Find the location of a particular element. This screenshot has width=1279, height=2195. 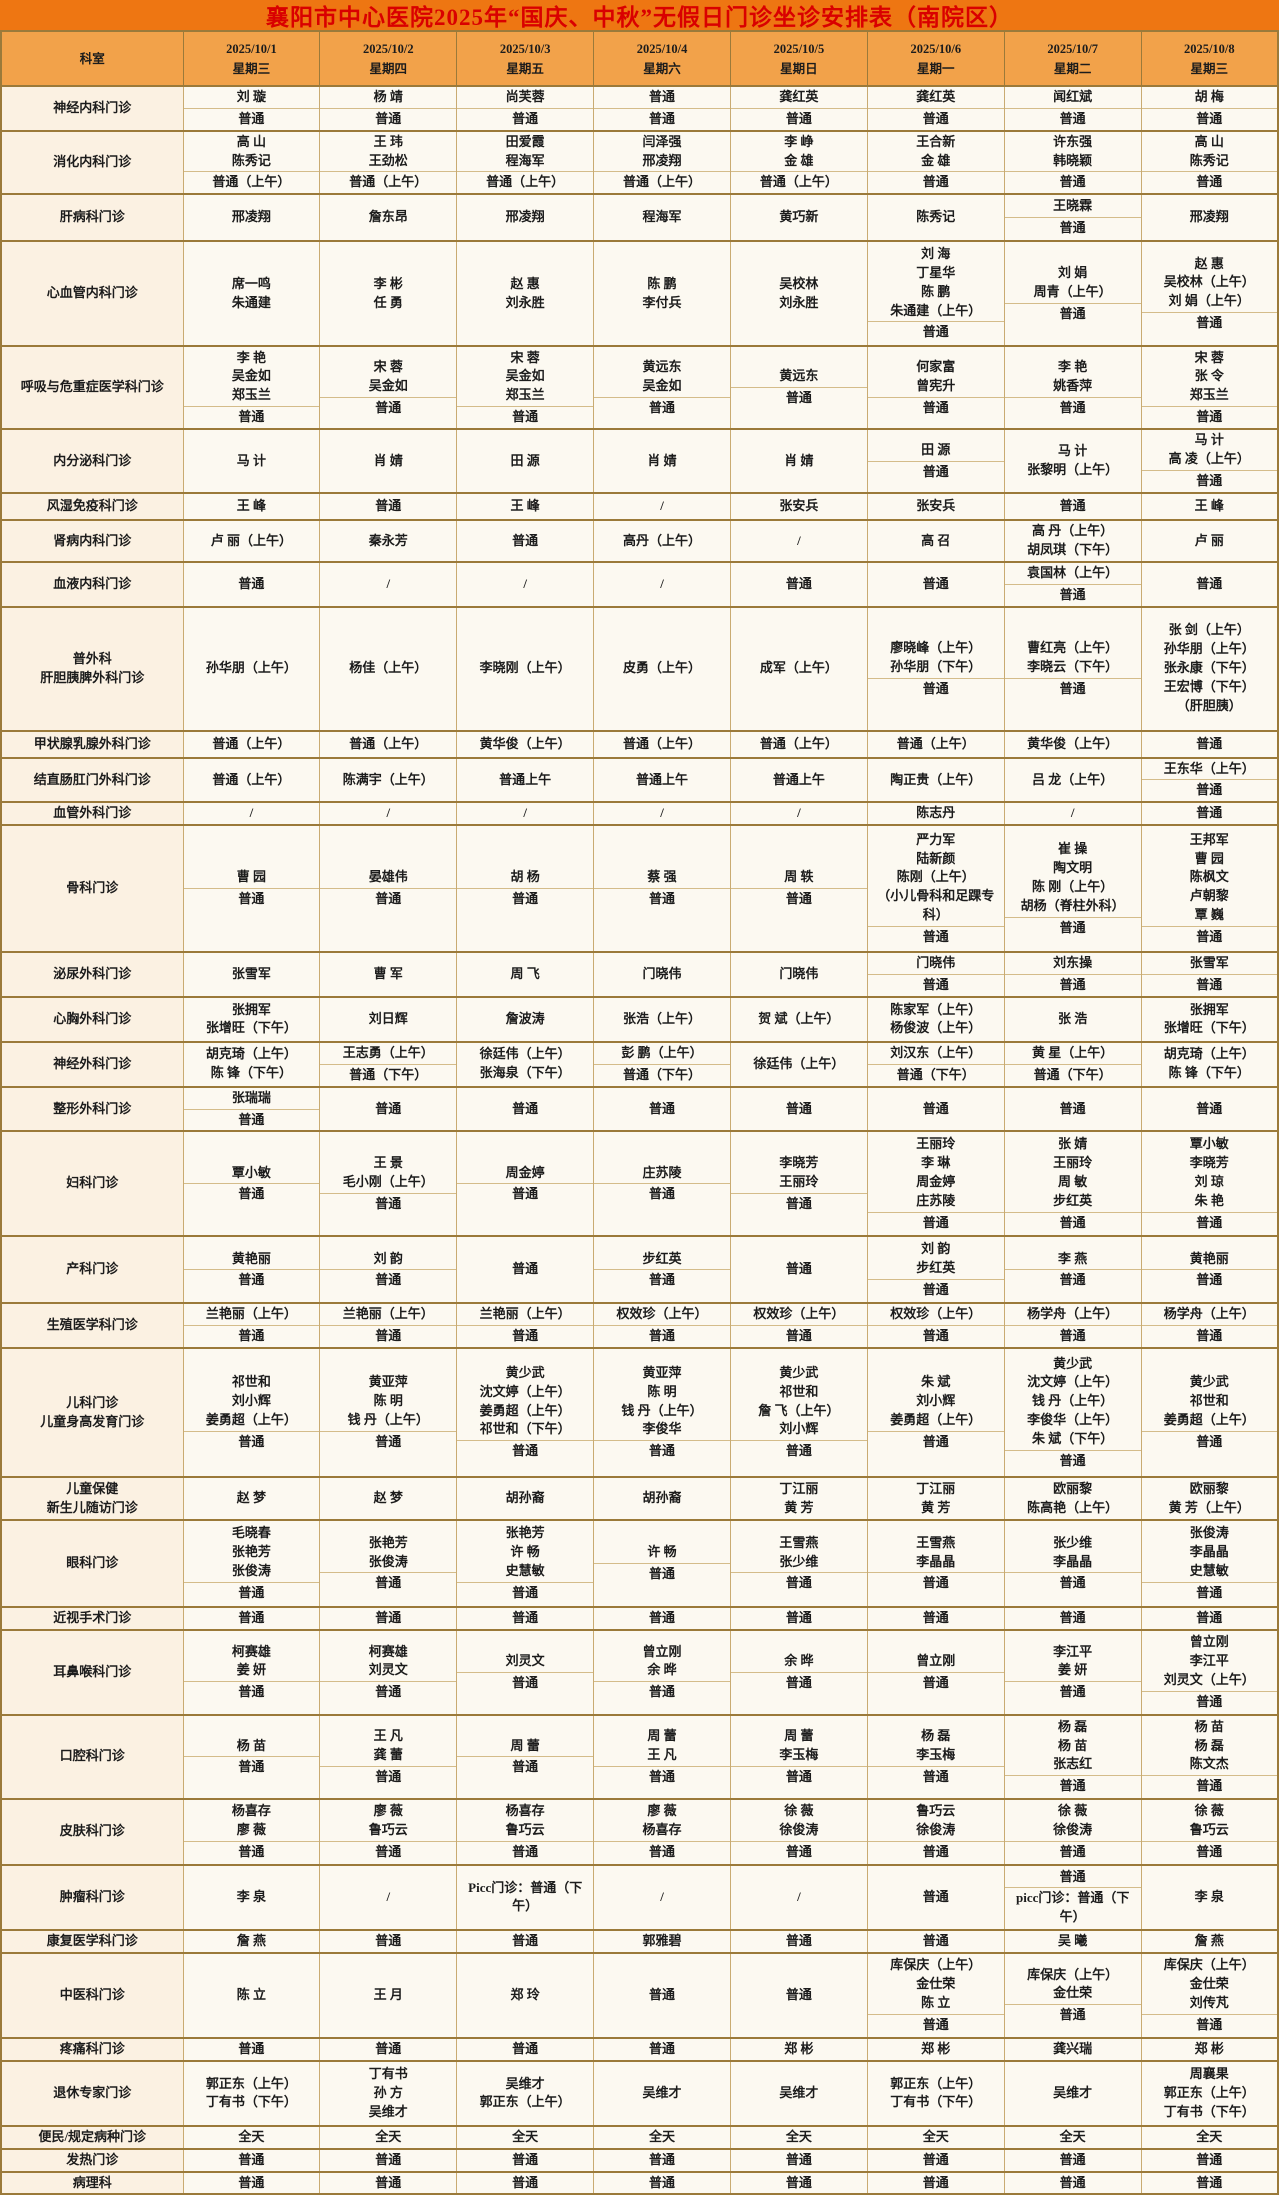

doctor-line: 吕 龙（上午） is located at coordinates (1073, 779).